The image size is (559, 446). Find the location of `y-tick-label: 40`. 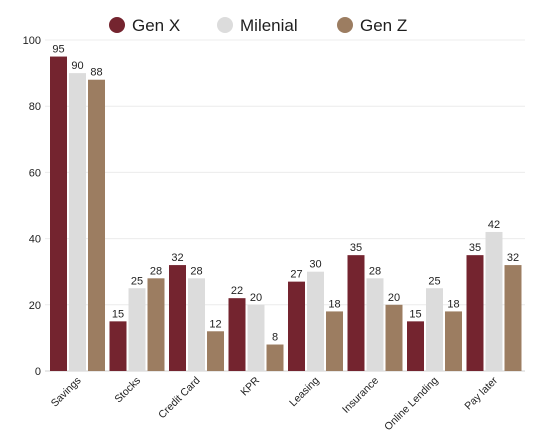

y-tick-label: 40 is located at coordinates (35, 240).